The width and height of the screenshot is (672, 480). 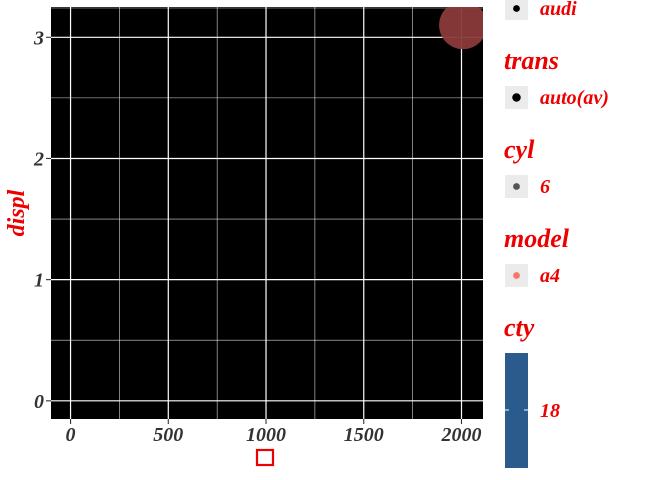 What do you see at coordinates (537, 238) in the screenshot?
I see `legend-title: model` at bounding box center [537, 238].